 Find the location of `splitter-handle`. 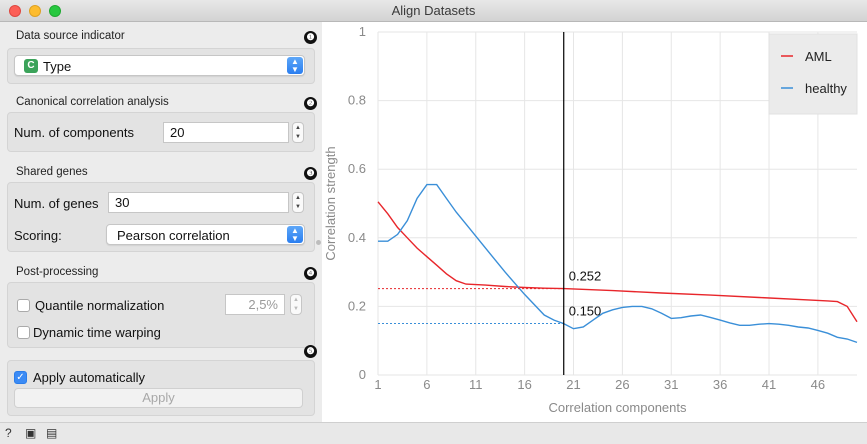

splitter-handle is located at coordinates (318, 242).